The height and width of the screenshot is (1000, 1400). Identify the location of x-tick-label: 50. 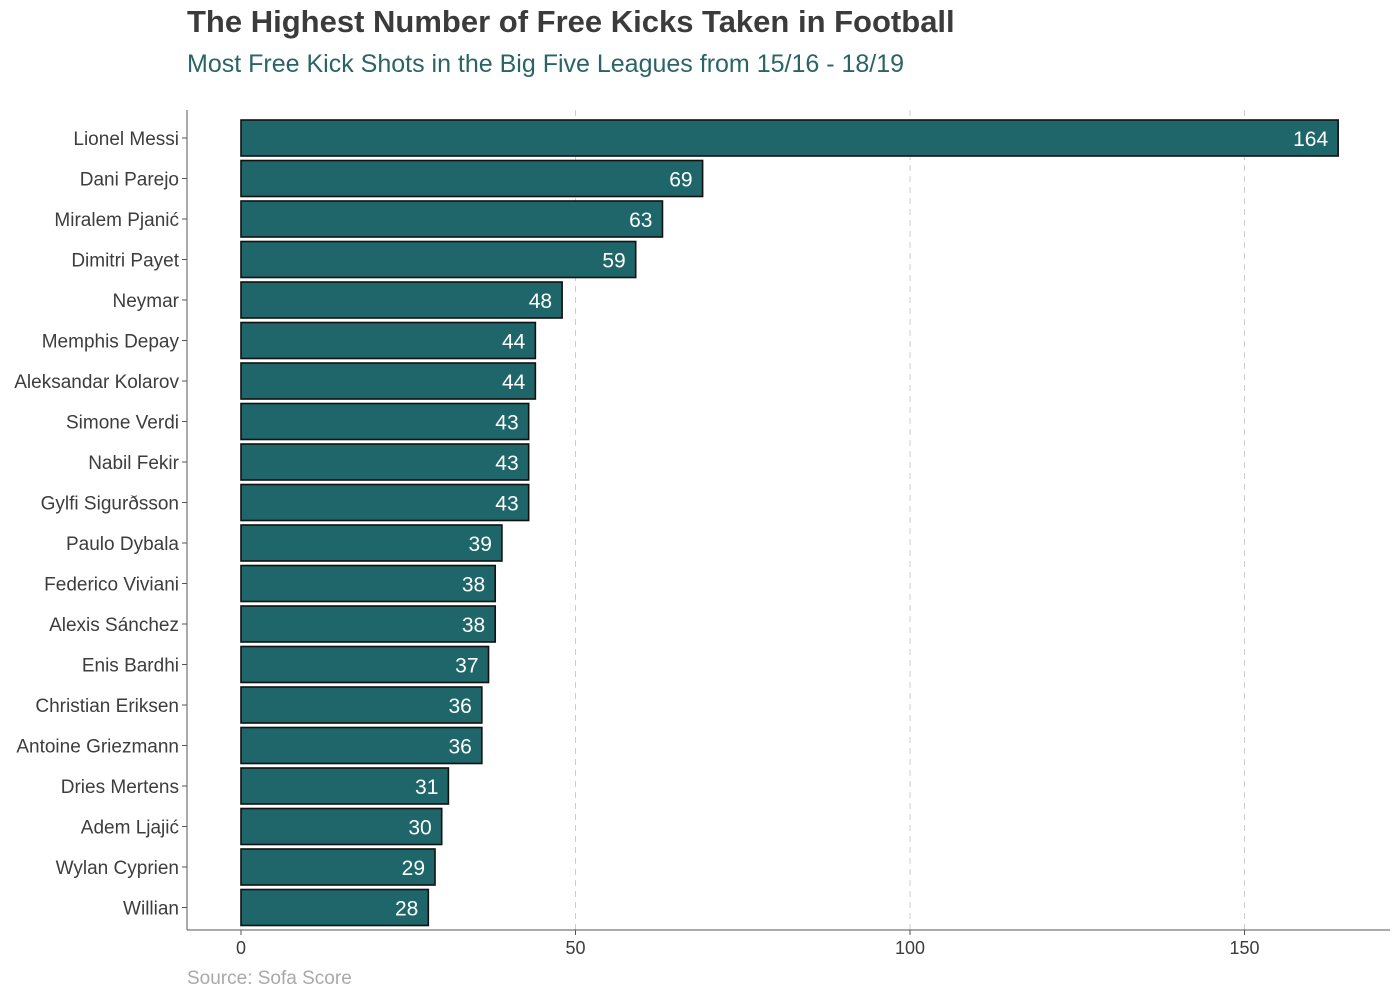
(575, 948).